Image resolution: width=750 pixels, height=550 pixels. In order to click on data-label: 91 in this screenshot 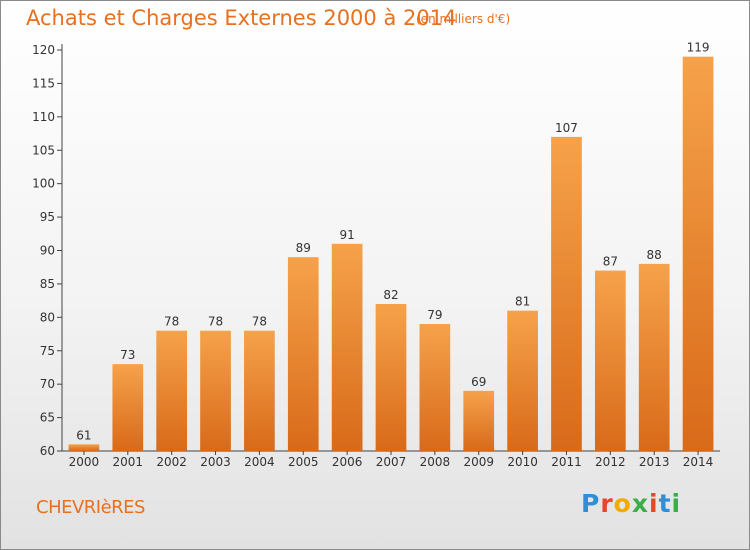, I will do `click(346, 235)`.